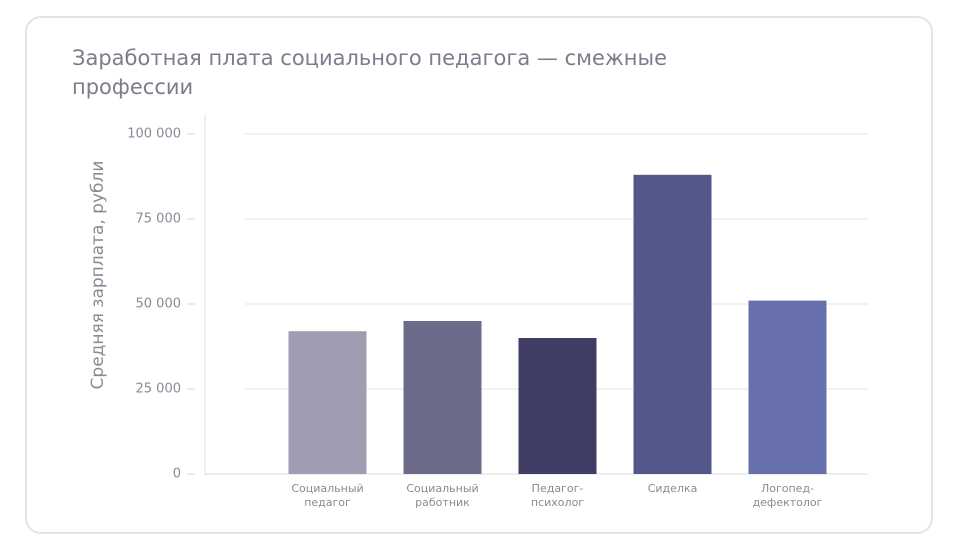 The height and width of the screenshot is (550, 961). What do you see at coordinates (159, 389) in the screenshot?
I see `y-tick-label: 25 000` at bounding box center [159, 389].